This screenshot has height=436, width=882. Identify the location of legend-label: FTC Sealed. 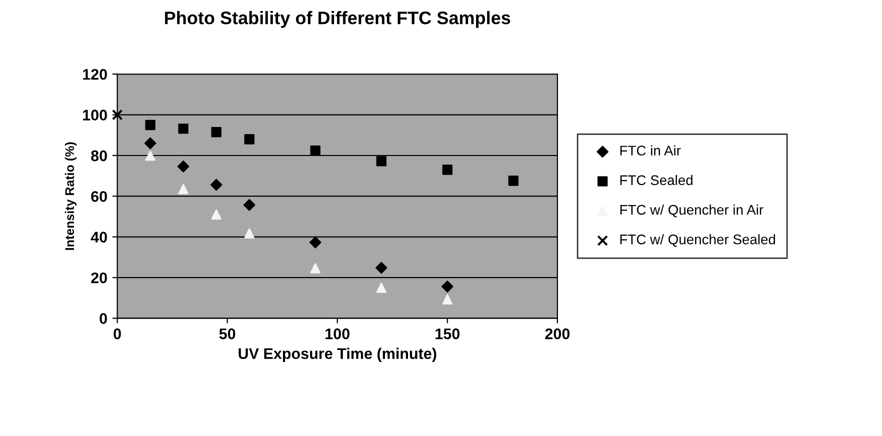
(656, 180).